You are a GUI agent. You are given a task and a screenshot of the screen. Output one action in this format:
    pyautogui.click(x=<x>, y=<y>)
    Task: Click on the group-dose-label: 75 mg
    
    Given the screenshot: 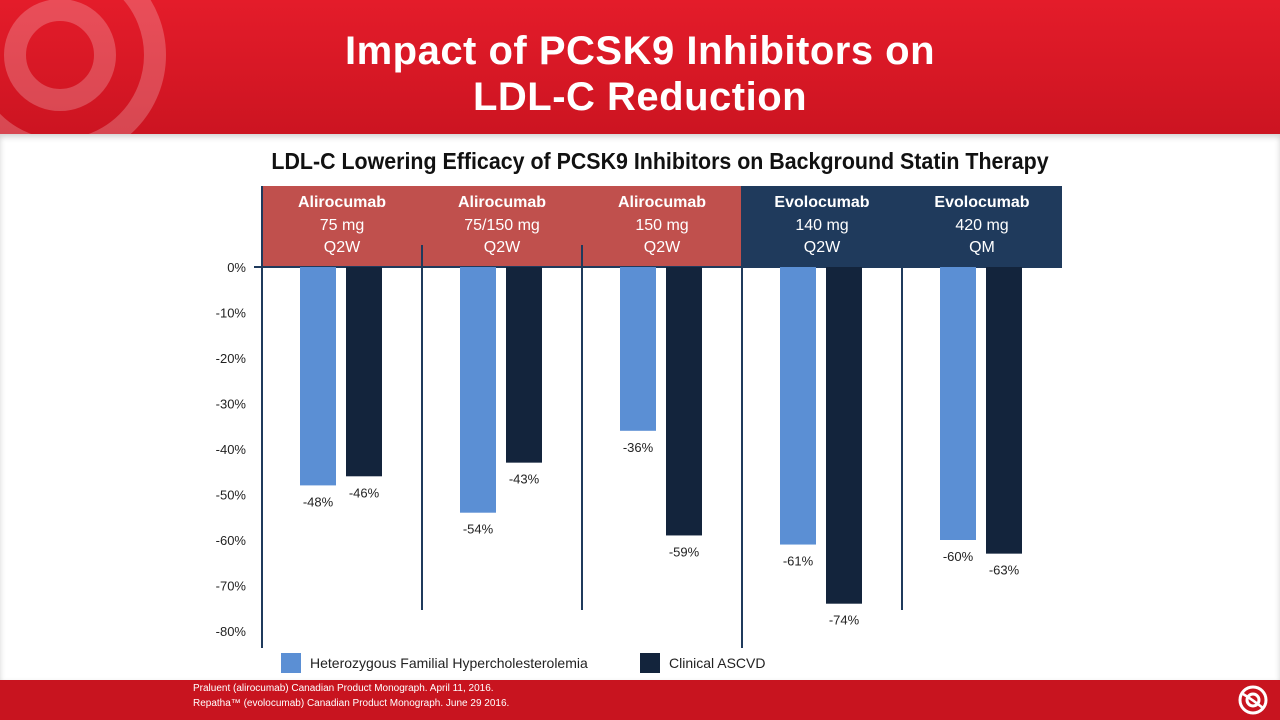 What is the action you would take?
    pyautogui.click(x=342, y=225)
    